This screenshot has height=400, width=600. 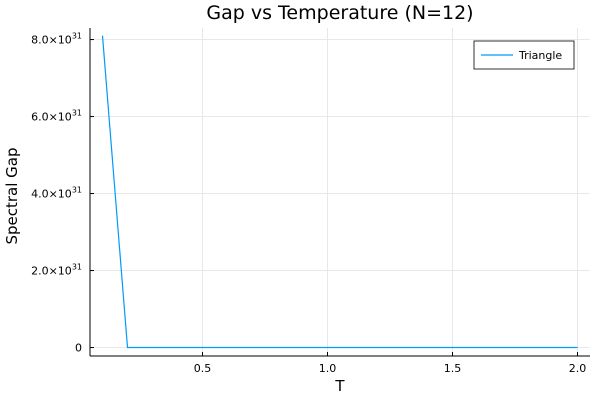 I want to click on x-axis-label: T, so click(x=339, y=386).